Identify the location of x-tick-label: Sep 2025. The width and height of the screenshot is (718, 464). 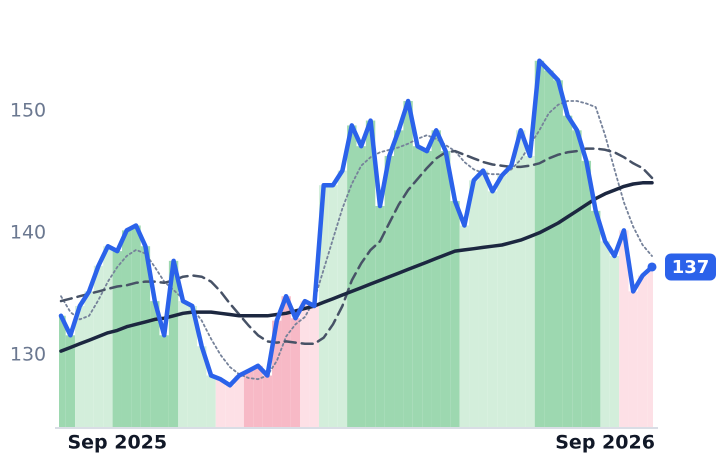
(117, 443).